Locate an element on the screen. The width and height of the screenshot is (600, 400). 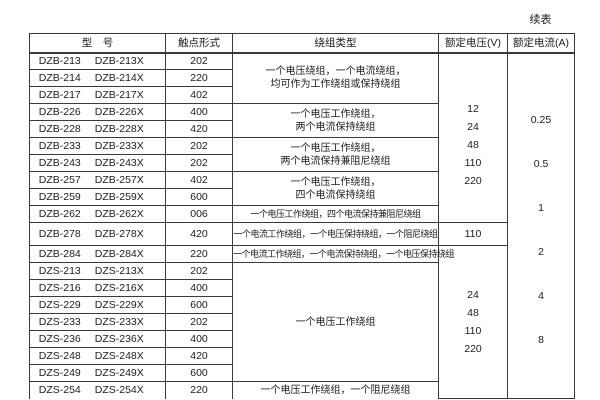
rated-current-cell: 0.25 0.5 1 2 4 8 is located at coordinates (541, 225).